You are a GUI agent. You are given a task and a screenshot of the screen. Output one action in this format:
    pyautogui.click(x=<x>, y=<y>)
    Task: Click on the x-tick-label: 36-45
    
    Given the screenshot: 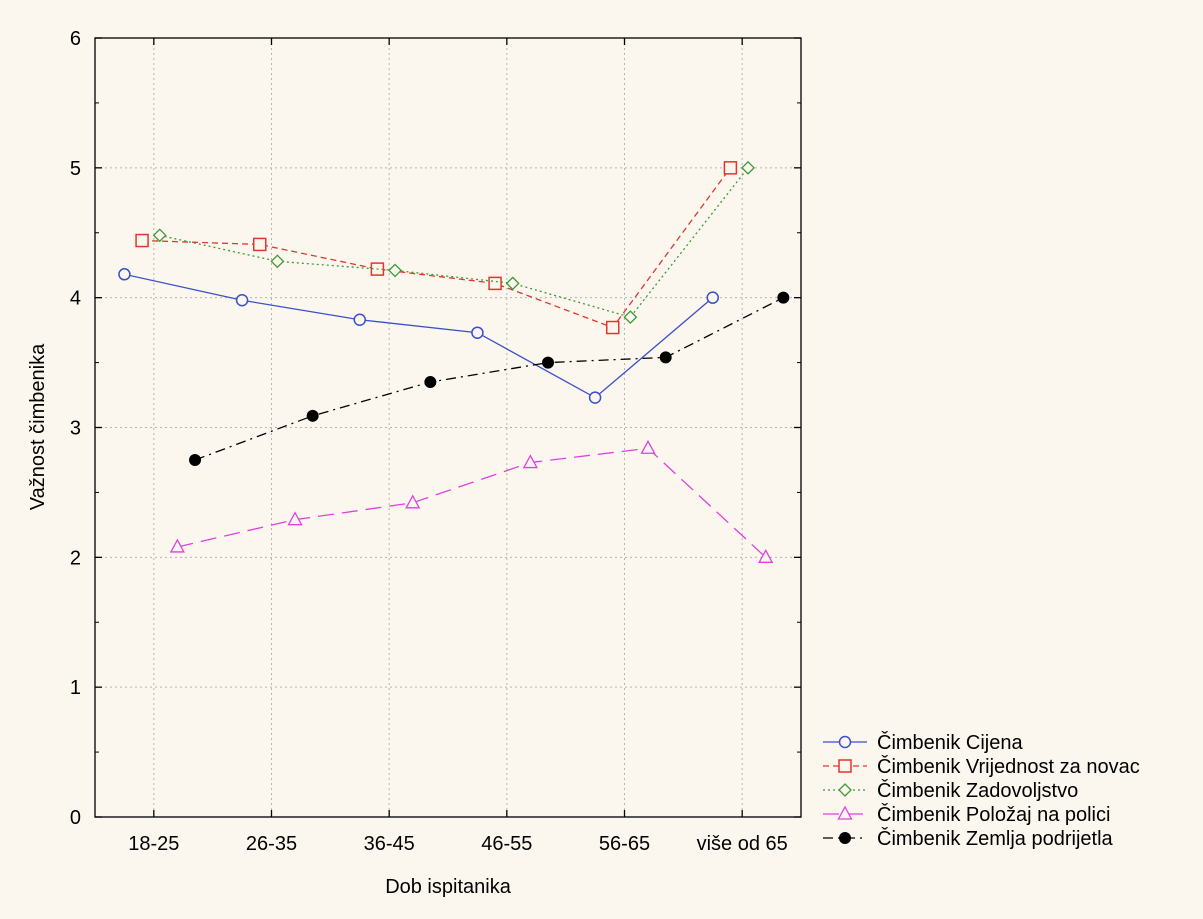 What is the action you would take?
    pyautogui.click(x=389, y=844)
    